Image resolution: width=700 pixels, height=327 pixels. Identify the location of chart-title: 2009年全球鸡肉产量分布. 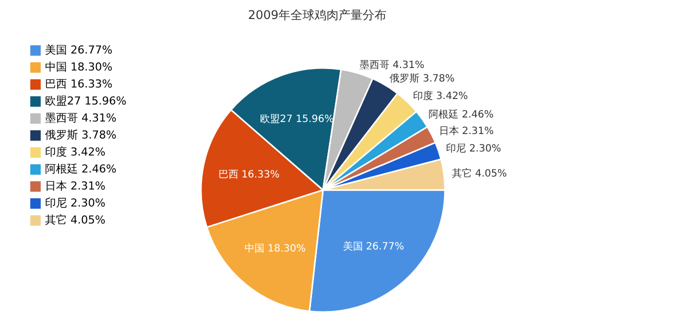
(317, 15).